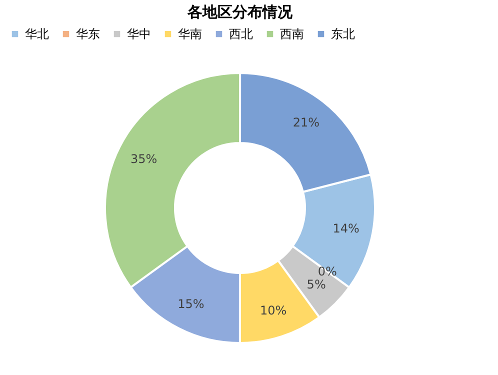 The image size is (498, 375). What do you see at coordinates (327, 271) in the screenshot?
I see `text: 0%` at bounding box center [327, 271].